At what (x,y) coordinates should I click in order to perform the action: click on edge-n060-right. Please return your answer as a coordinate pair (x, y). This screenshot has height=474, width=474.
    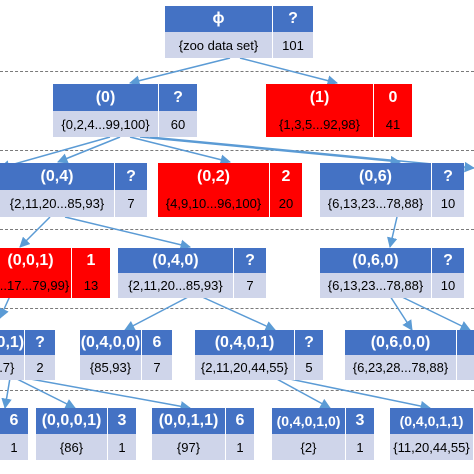
    Looking at the image, I should click on (435, 313).